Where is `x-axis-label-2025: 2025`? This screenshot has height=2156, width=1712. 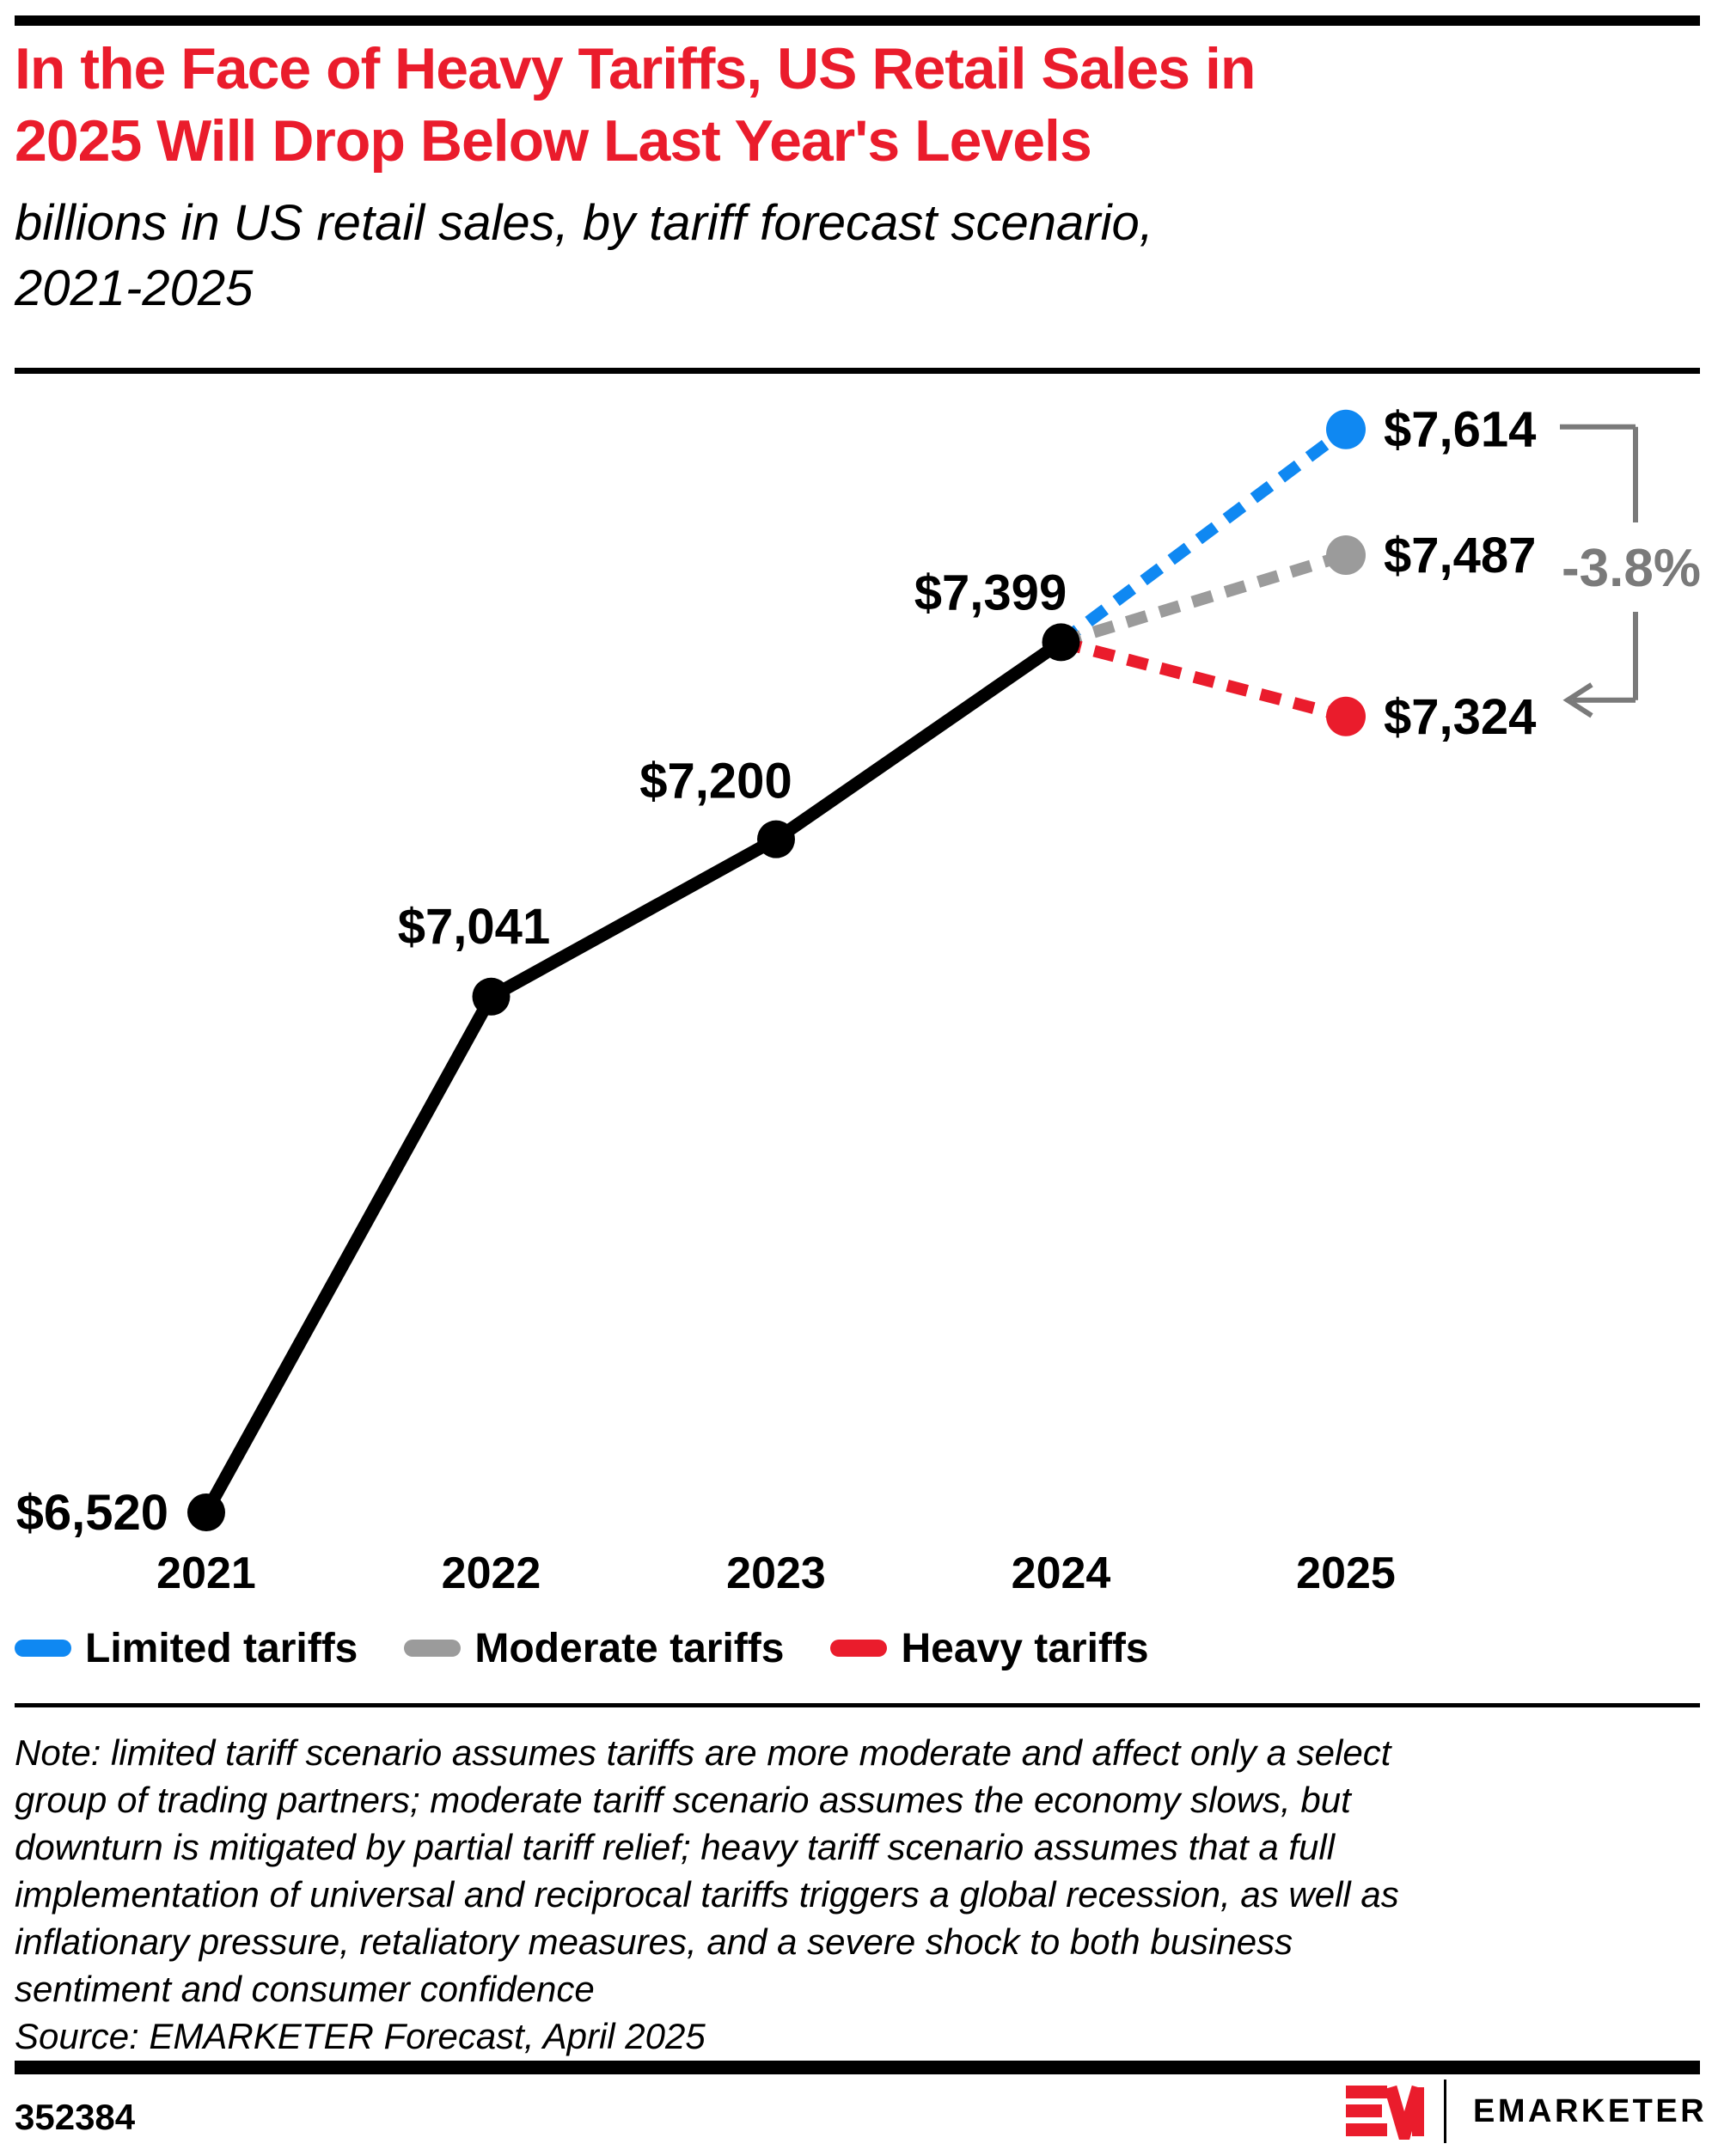
x-axis-label-2025: 2025 is located at coordinates (1346, 1573).